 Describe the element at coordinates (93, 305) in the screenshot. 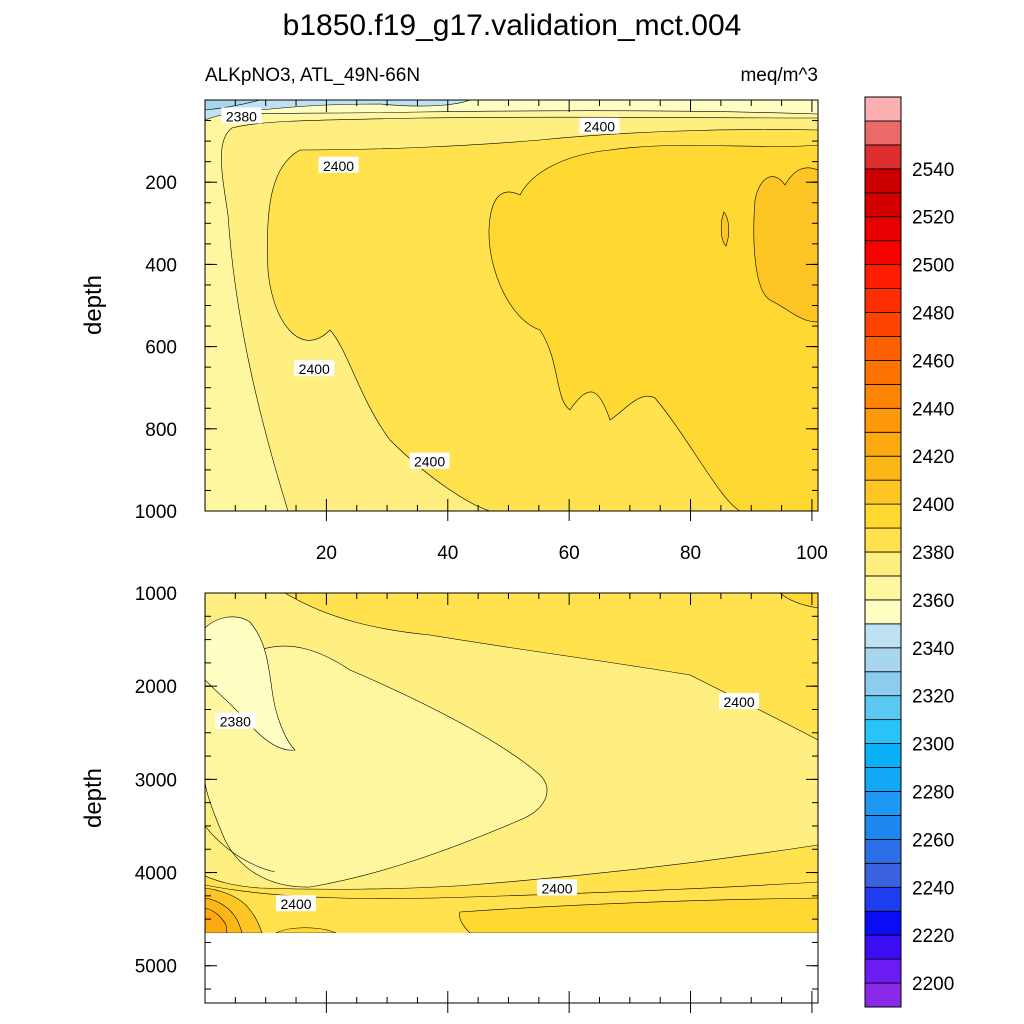

I see `upper-ylabel: depth` at that location.